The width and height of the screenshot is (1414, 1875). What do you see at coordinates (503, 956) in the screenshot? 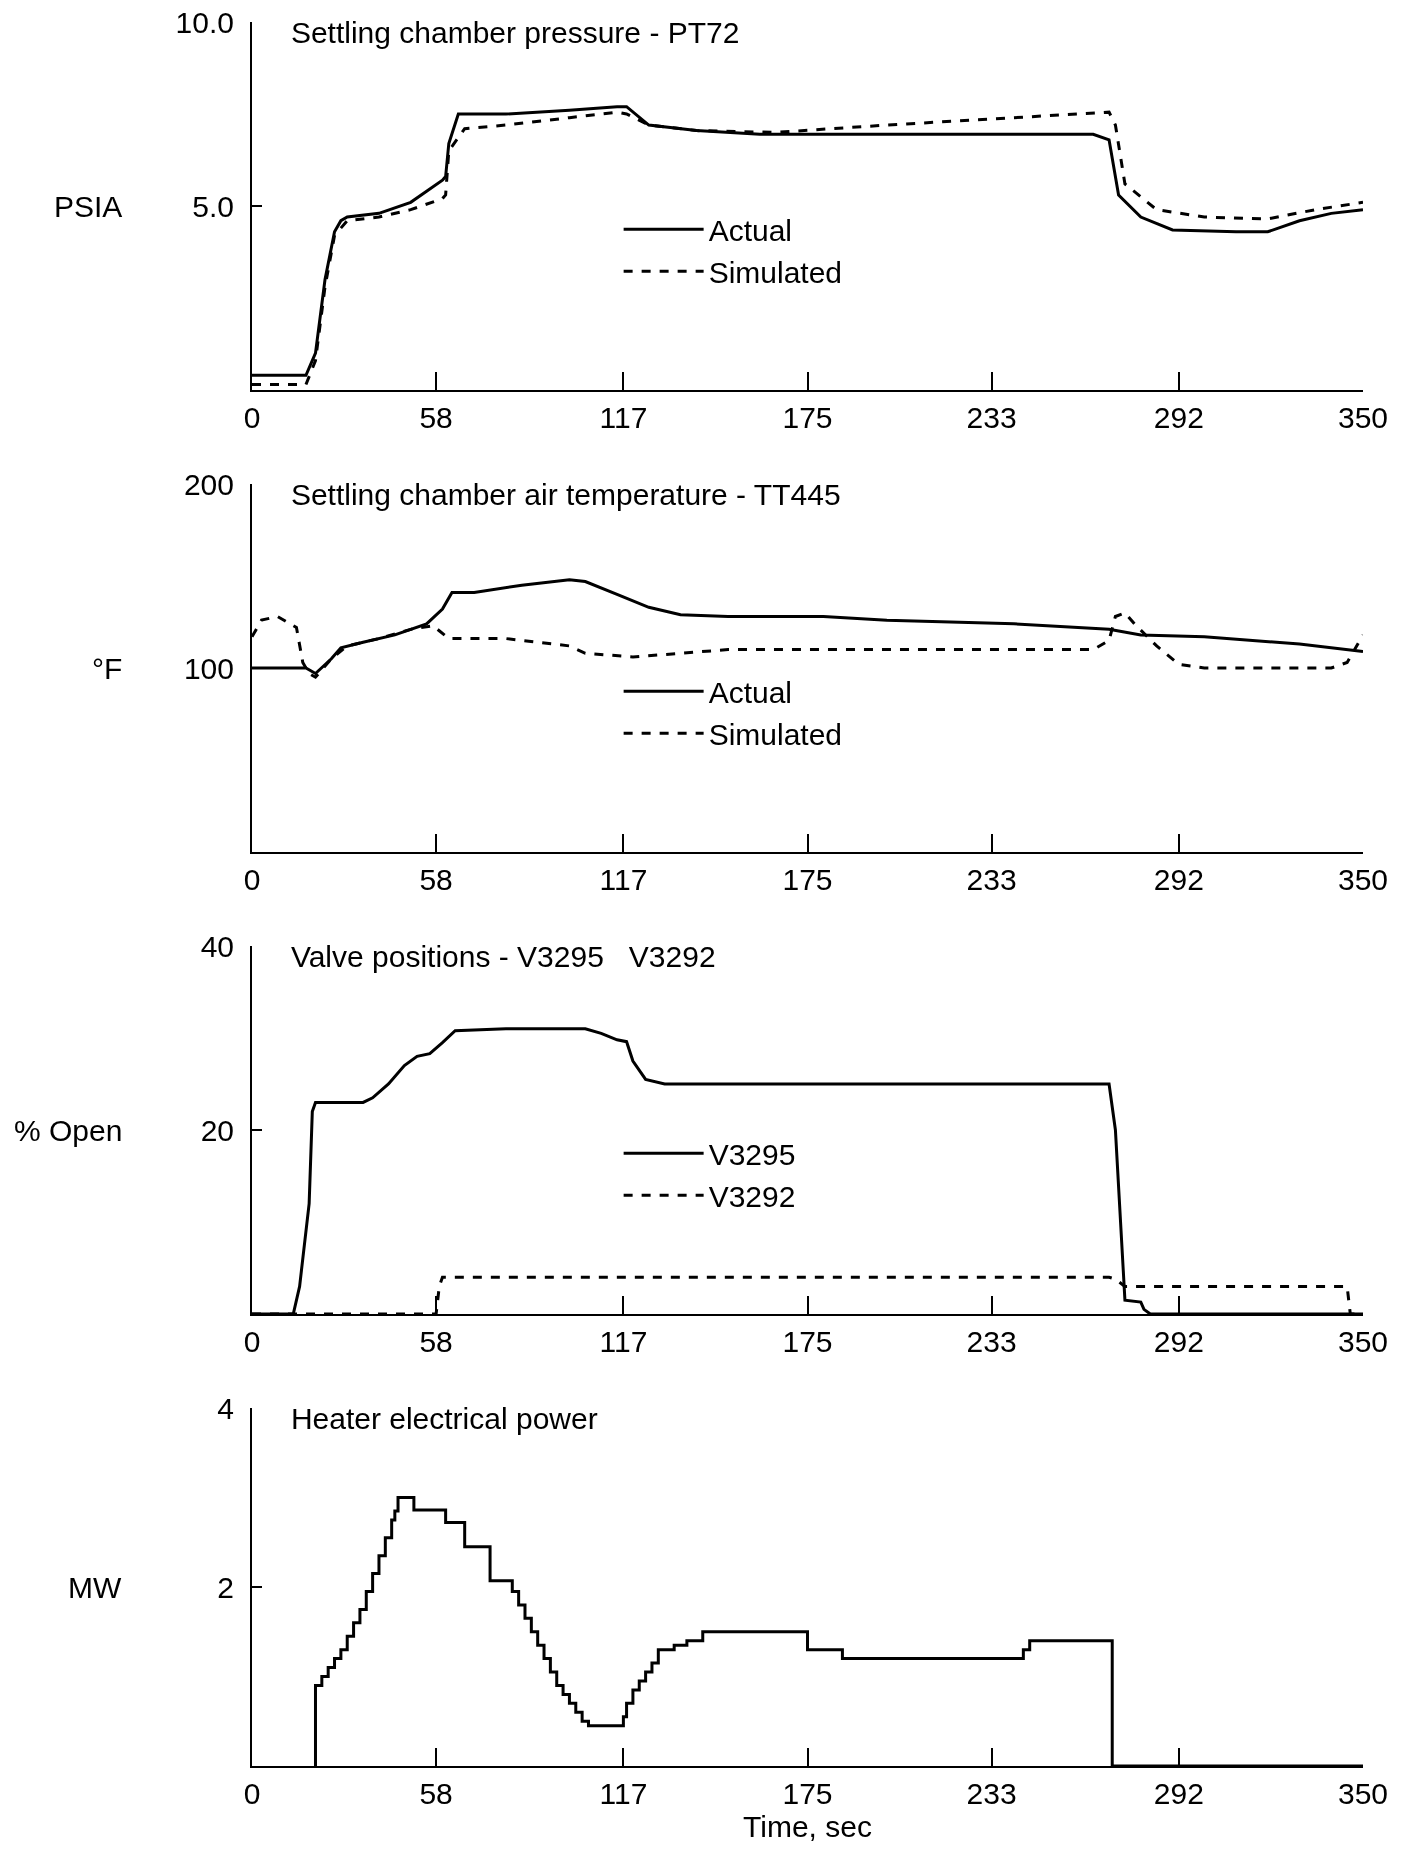
I see `chart-title: Valve positions - V3295 V3292` at bounding box center [503, 956].